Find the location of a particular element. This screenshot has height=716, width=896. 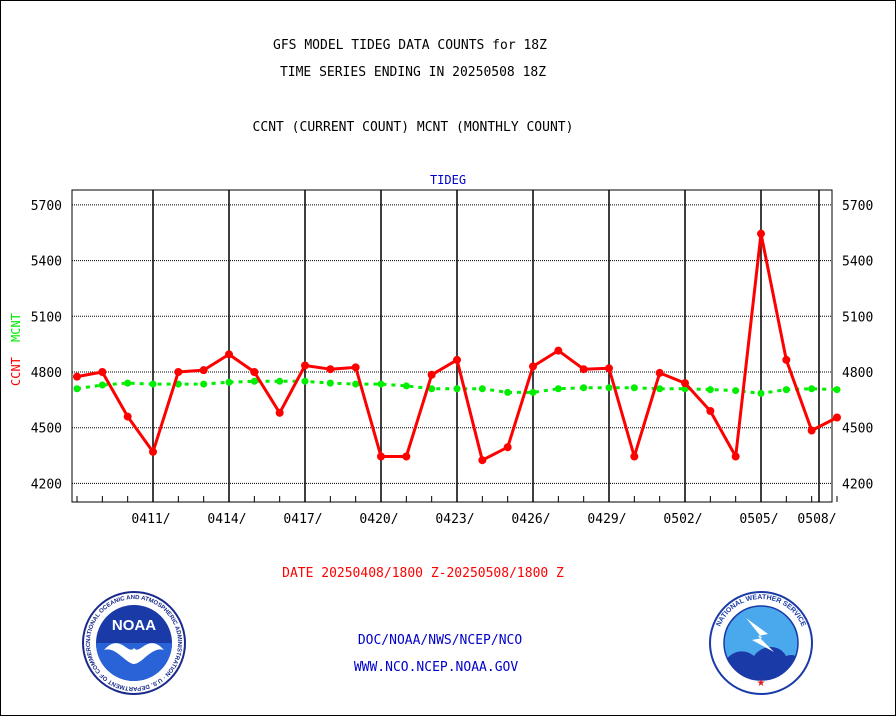

x-tick-label: 0502/ is located at coordinates (682, 519).